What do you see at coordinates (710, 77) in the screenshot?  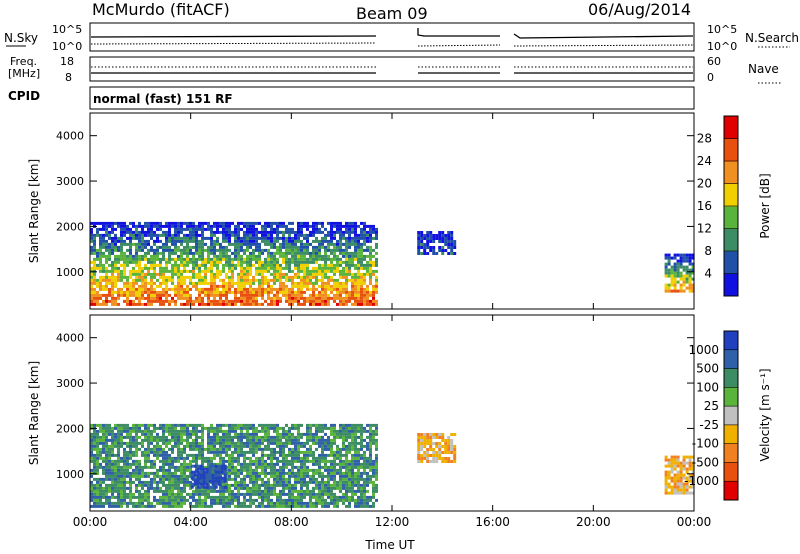 I see `freq-right-tick-bottom: 0` at bounding box center [710, 77].